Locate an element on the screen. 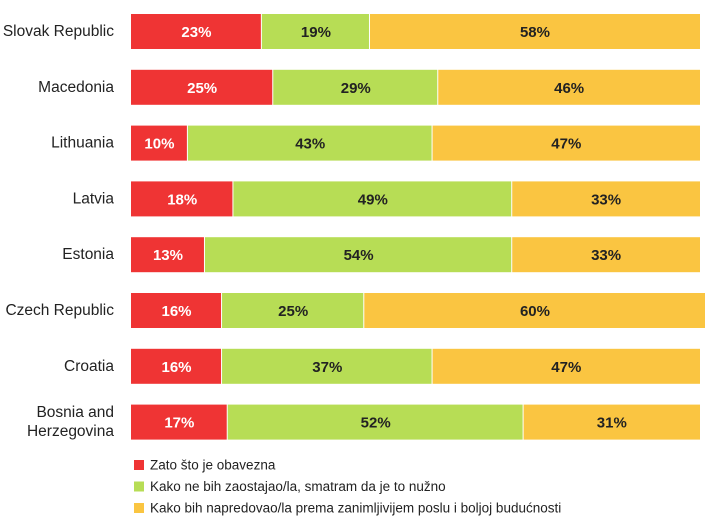 This screenshot has height=525, width=705. category-label-latvia: Latvia is located at coordinates (94, 198).